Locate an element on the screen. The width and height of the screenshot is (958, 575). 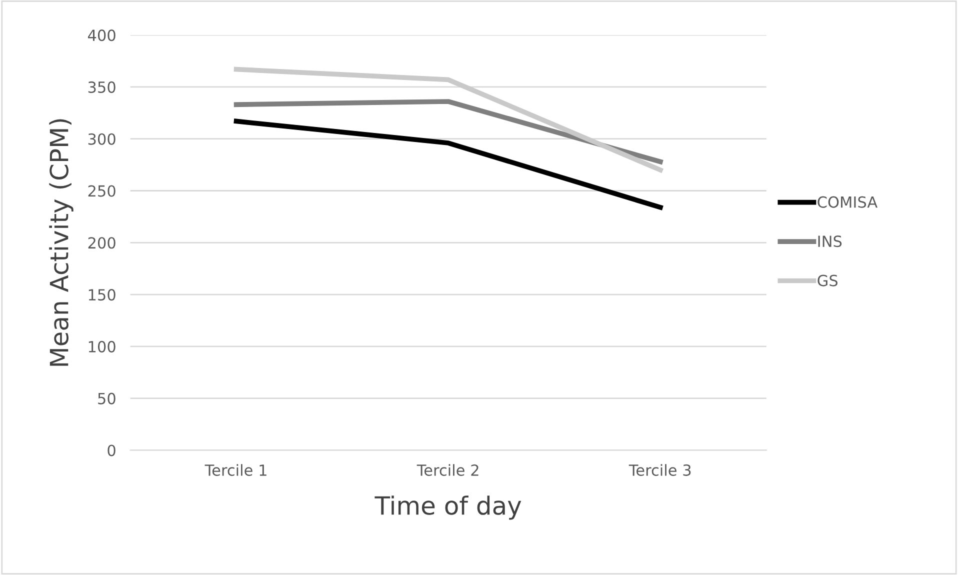
y-tick-label: 100 is located at coordinates (102, 346).